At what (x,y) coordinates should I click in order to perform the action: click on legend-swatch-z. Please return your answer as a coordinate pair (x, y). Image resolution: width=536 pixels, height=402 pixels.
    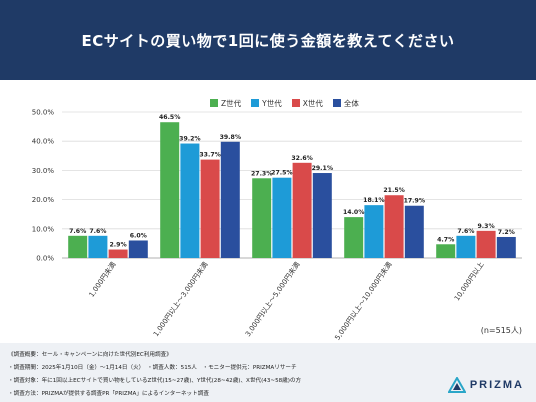
    Looking at the image, I should click on (214, 103).